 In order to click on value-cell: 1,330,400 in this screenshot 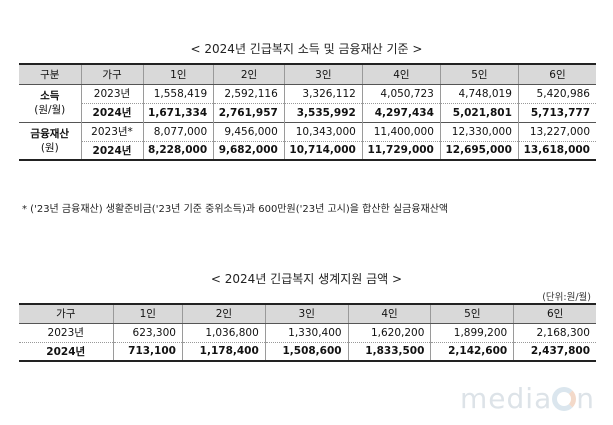, I will do `click(306, 332)`.